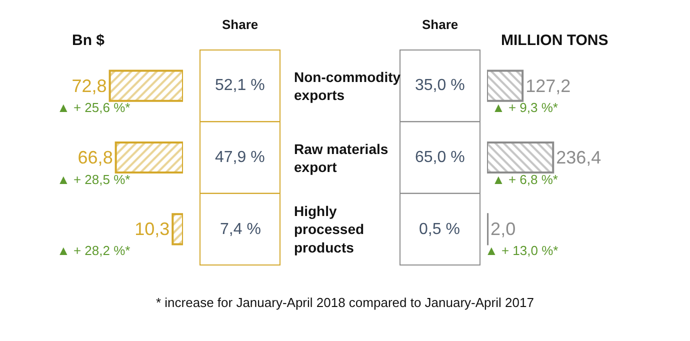  I want to click on text: 35,0 %, so click(440, 85).